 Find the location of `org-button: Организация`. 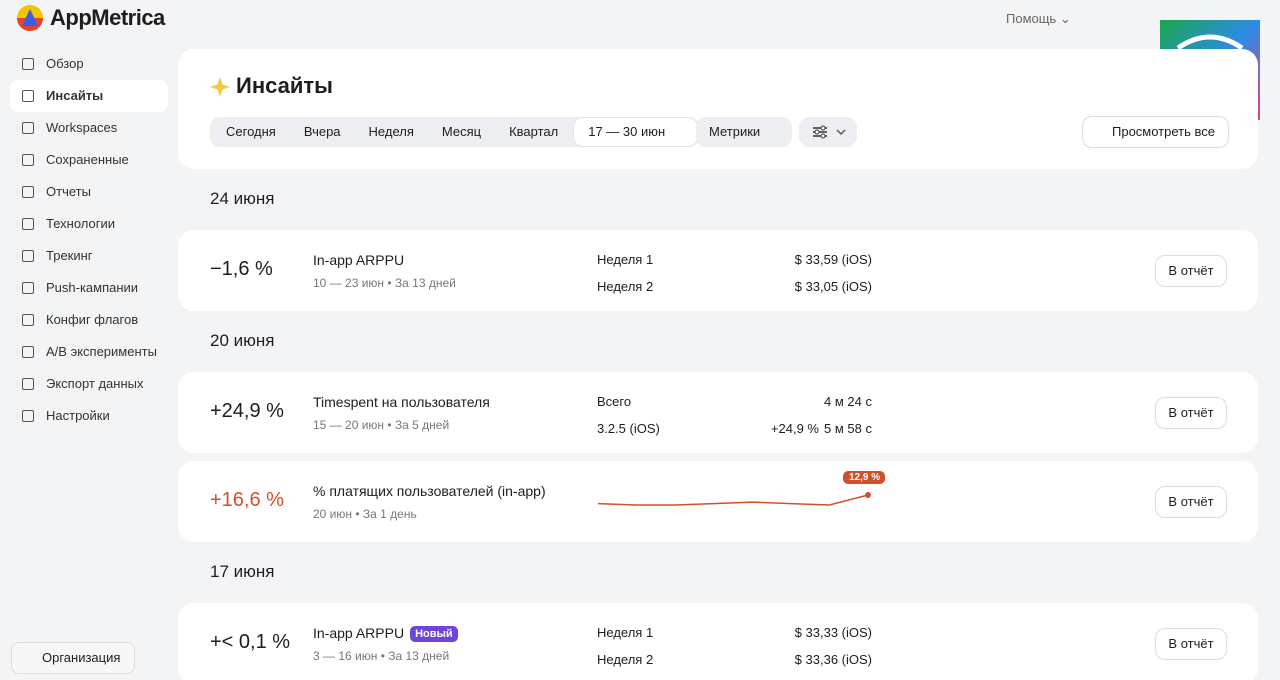

org-button: Организация is located at coordinates (73, 658).